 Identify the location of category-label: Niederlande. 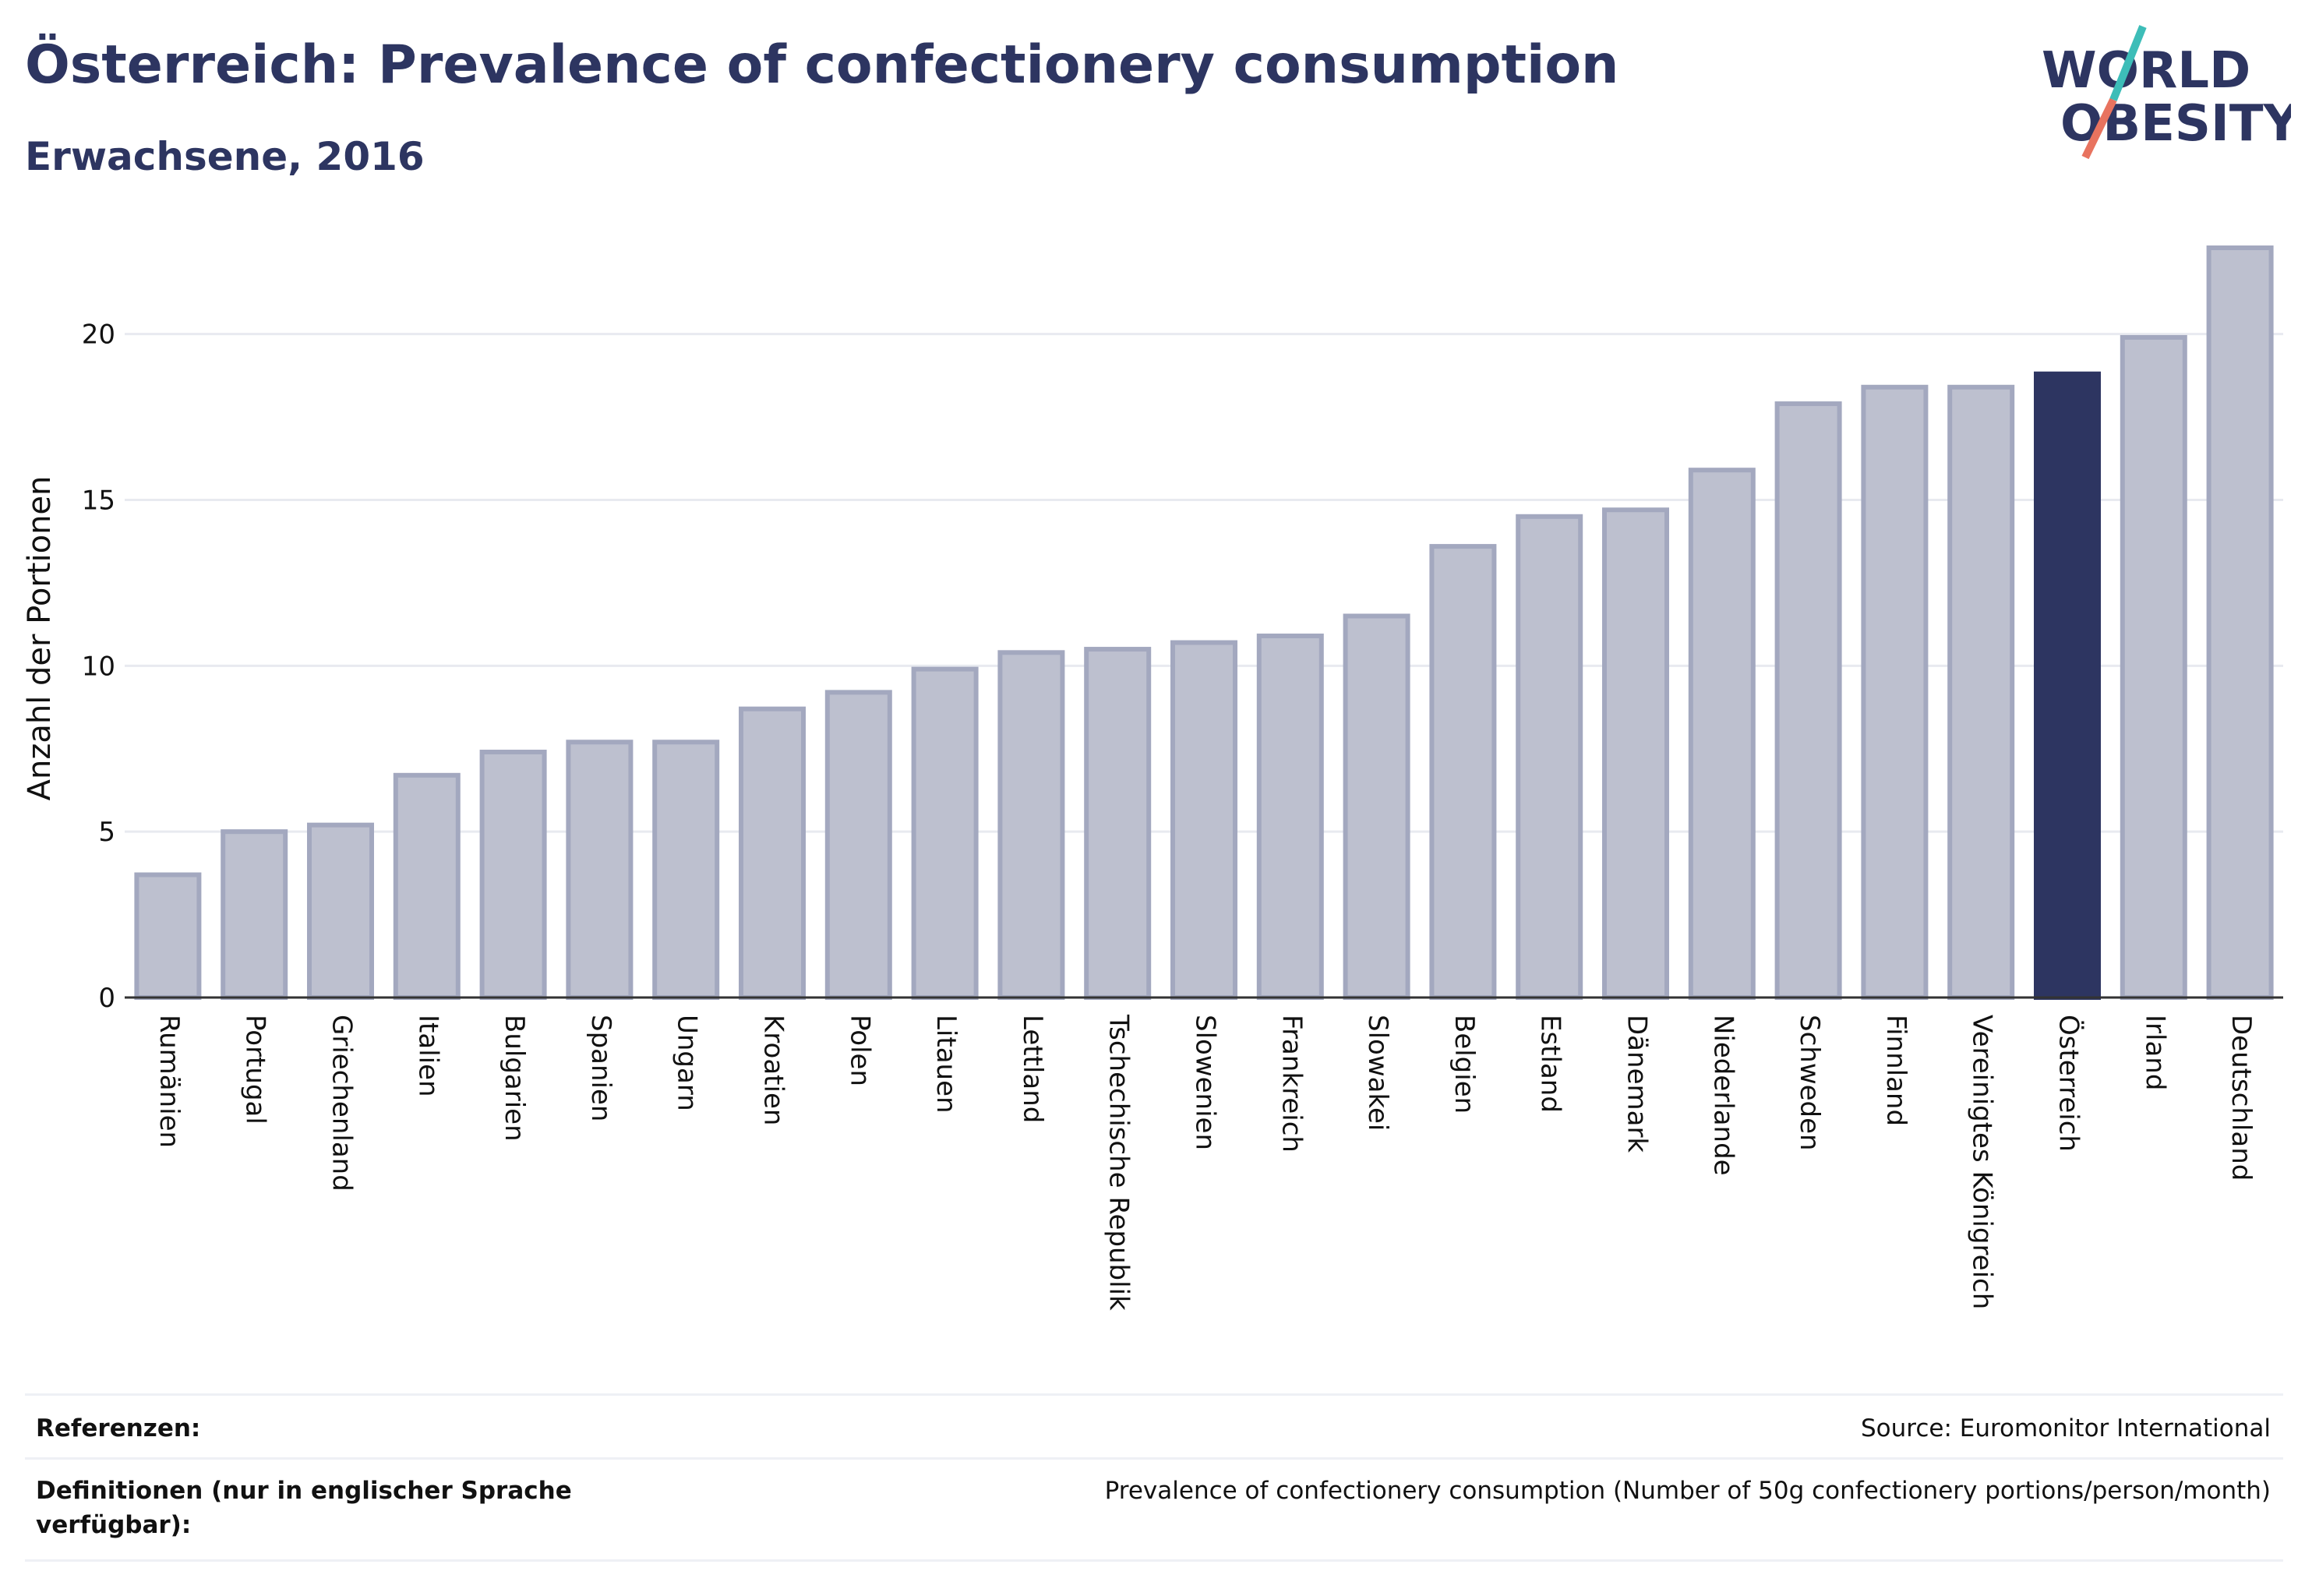
(1723, 1095).